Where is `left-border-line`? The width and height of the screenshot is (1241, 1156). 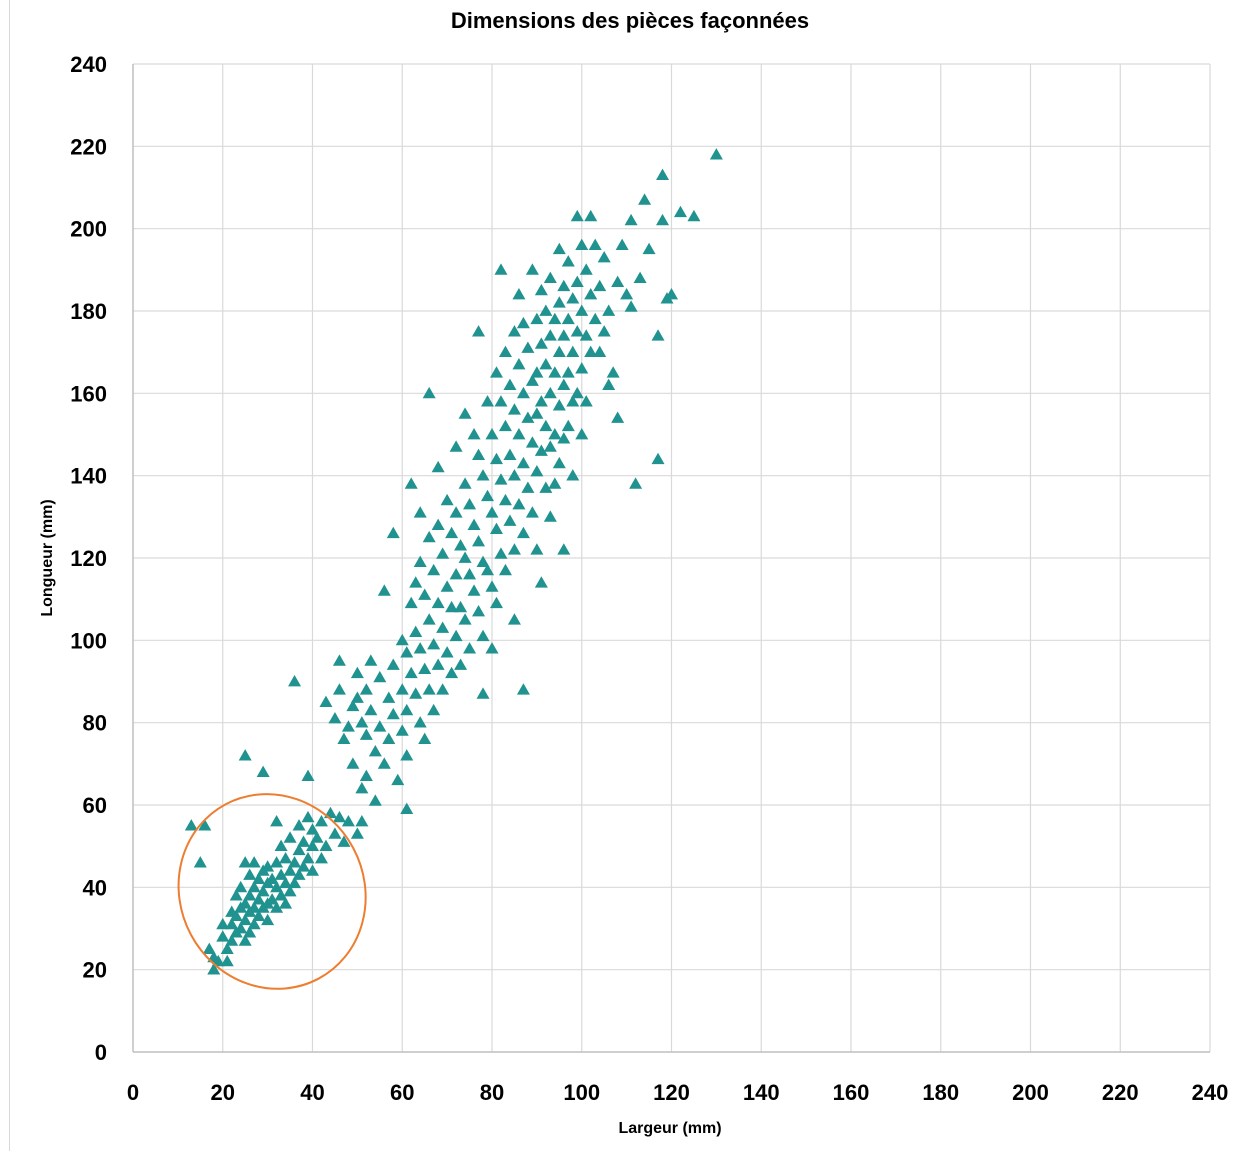 left-border-line is located at coordinates (9, 575).